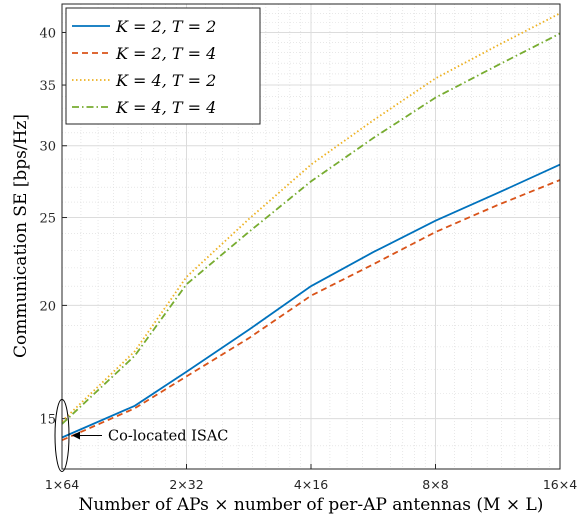 Image resolution: width=586 pixels, height=520 pixels. I want to click on annotation-text: Co-located ISAC, so click(168, 436).